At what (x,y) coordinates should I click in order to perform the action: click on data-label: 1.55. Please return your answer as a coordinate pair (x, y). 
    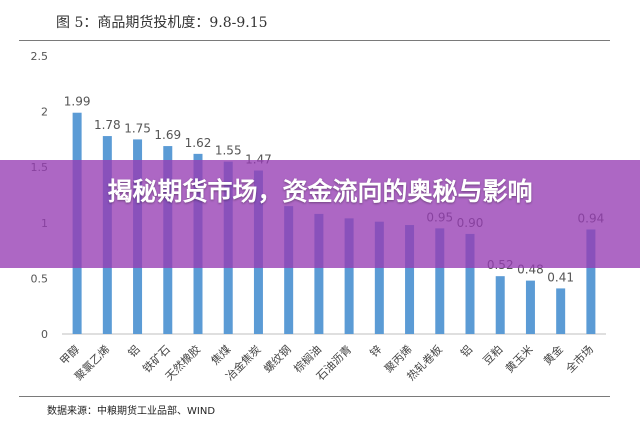
    Looking at the image, I should click on (228, 151).